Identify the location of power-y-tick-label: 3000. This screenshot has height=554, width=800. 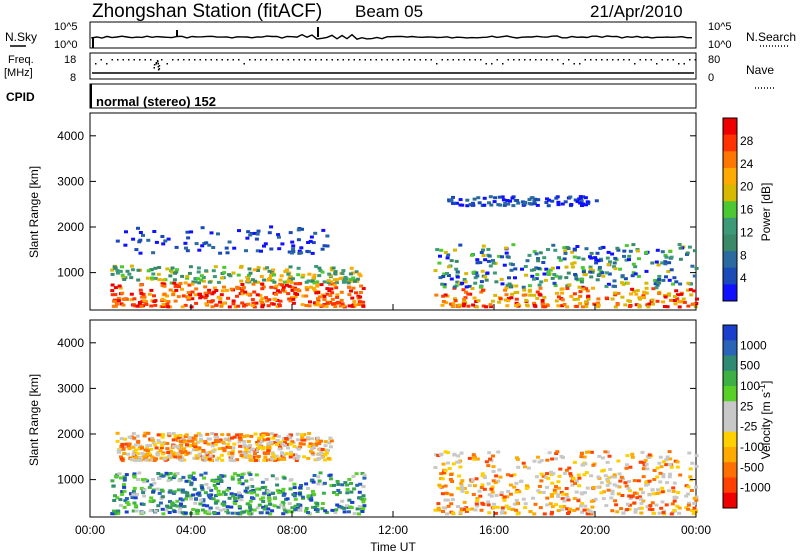
(70, 181).